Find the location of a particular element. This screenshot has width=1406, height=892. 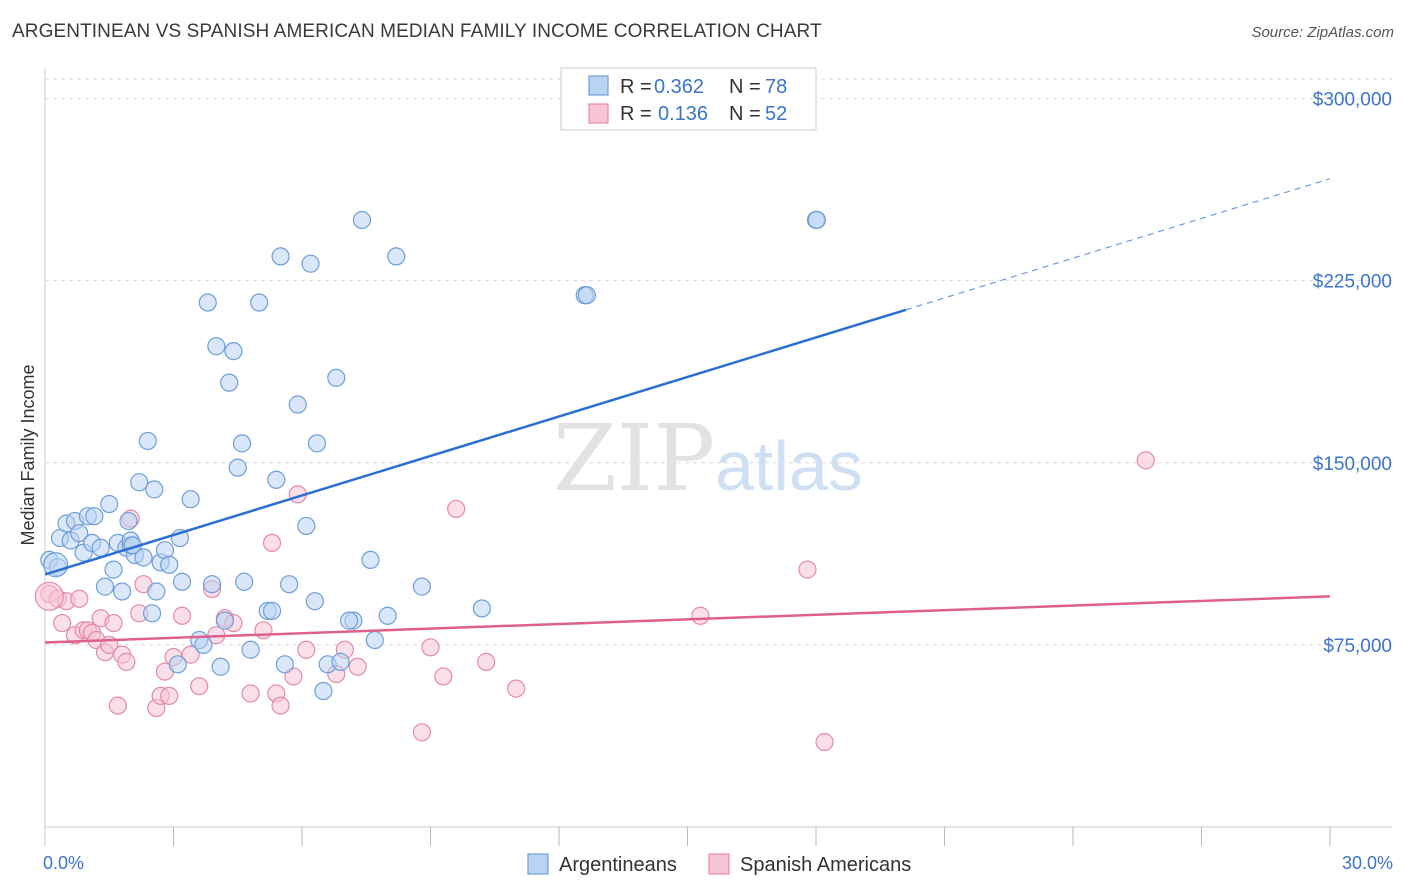

legend-n-value-argentineans: 78 is located at coordinates (776, 87).